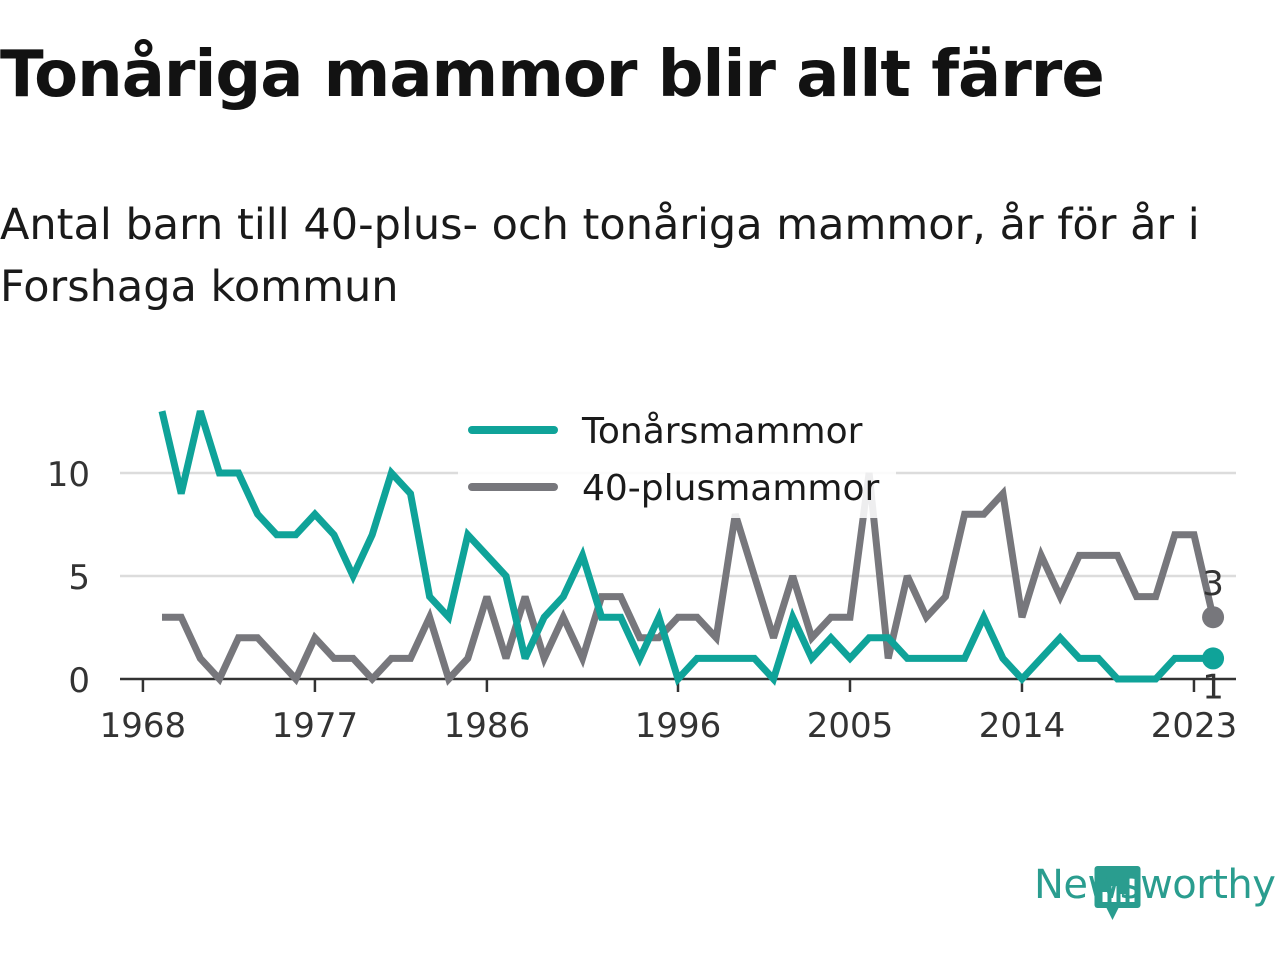 The image size is (1280, 960). What do you see at coordinates (79, 578) in the screenshot?
I see `y-tick-label: 5` at bounding box center [79, 578].